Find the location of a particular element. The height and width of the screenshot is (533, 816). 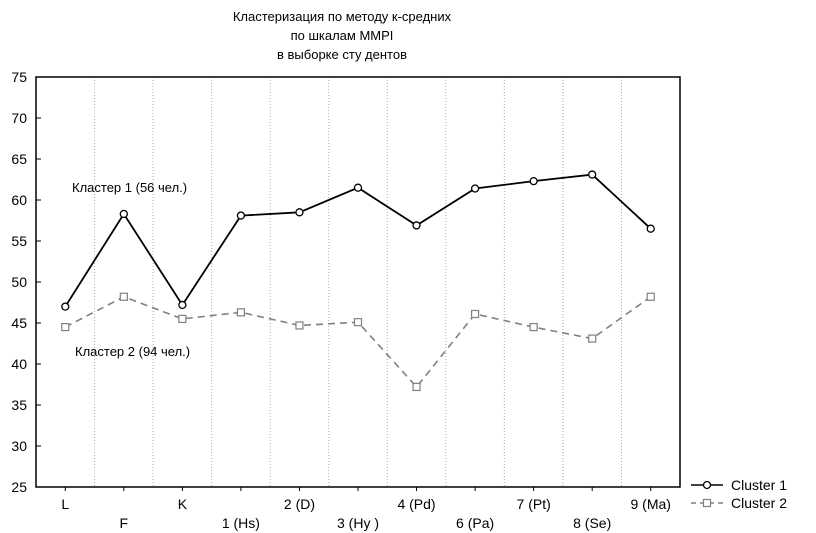

y-tick-label-1: 30 is located at coordinates (19, 446).